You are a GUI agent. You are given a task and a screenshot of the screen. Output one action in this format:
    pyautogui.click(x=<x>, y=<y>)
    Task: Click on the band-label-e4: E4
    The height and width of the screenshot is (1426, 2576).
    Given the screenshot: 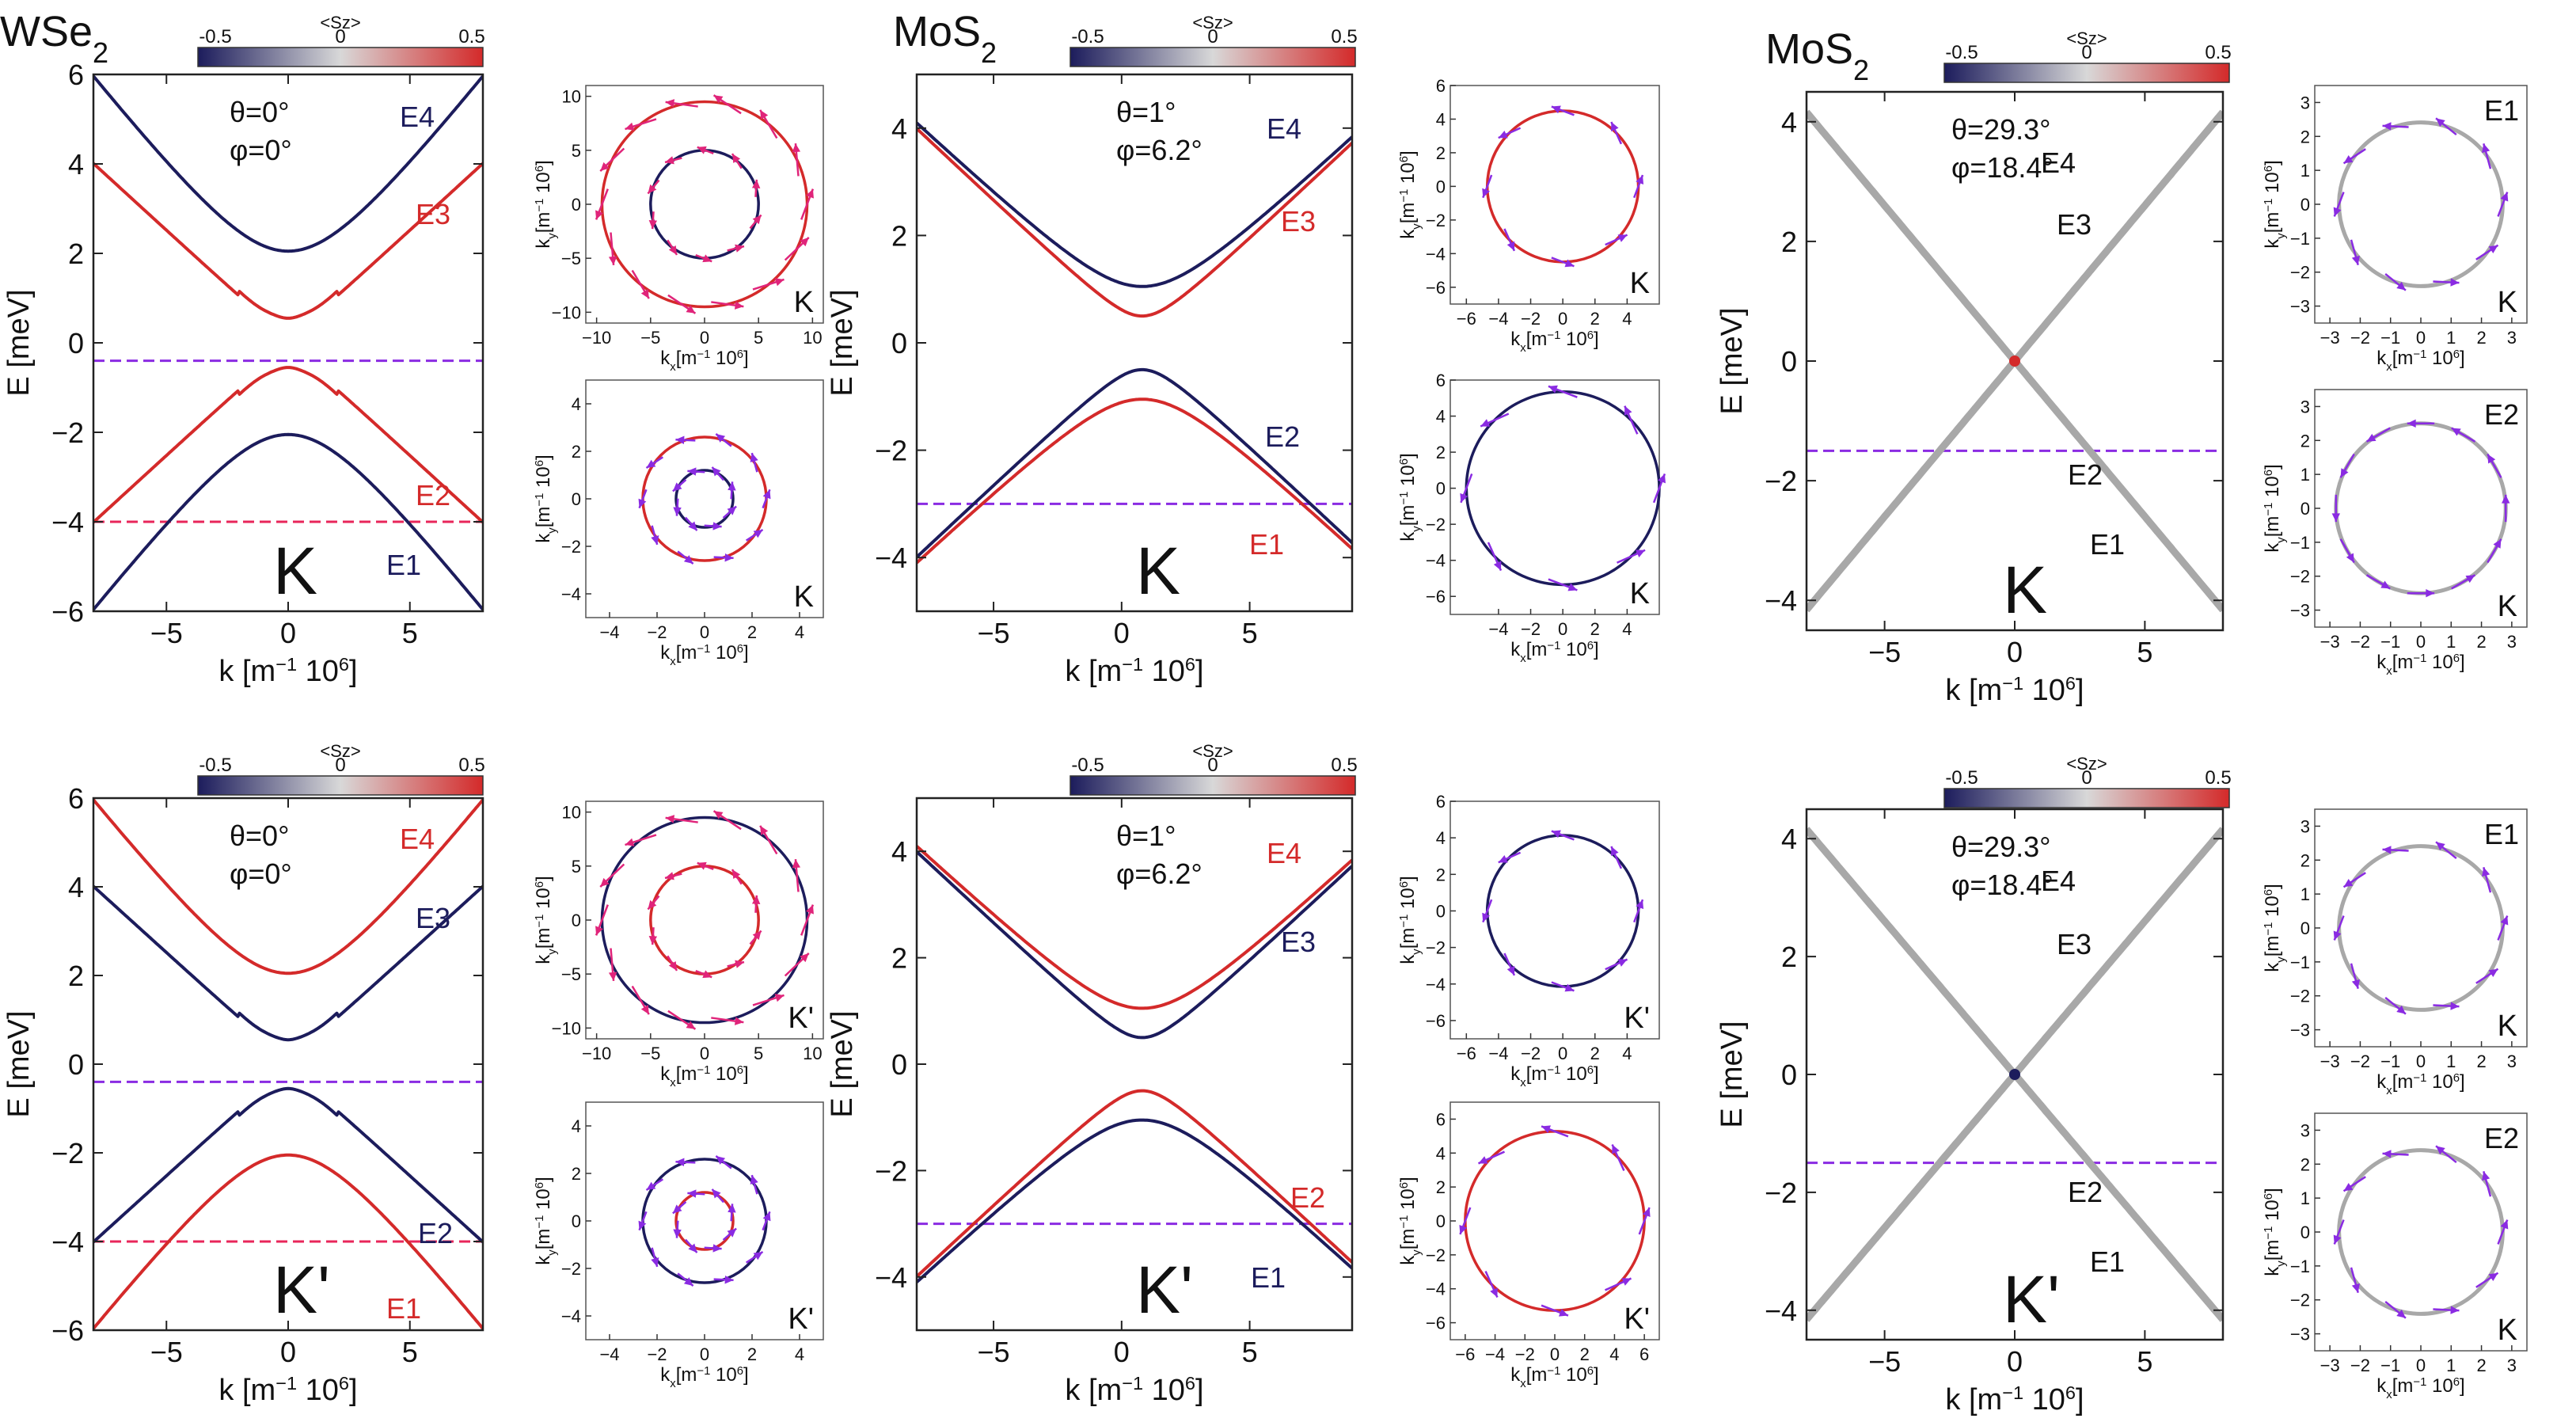 What is the action you would take?
    pyautogui.click(x=1284, y=853)
    